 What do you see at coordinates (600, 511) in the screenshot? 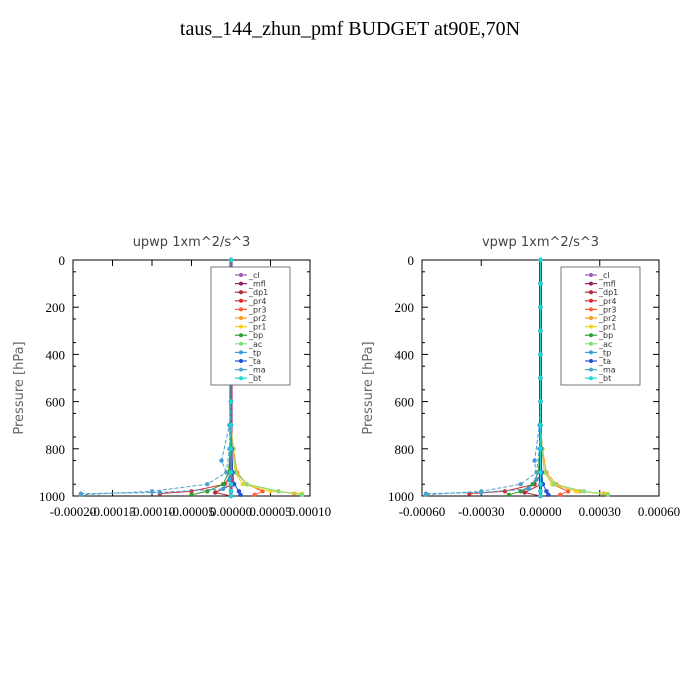
I see `x-tick-label: 0.00030` at bounding box center [600, 511].